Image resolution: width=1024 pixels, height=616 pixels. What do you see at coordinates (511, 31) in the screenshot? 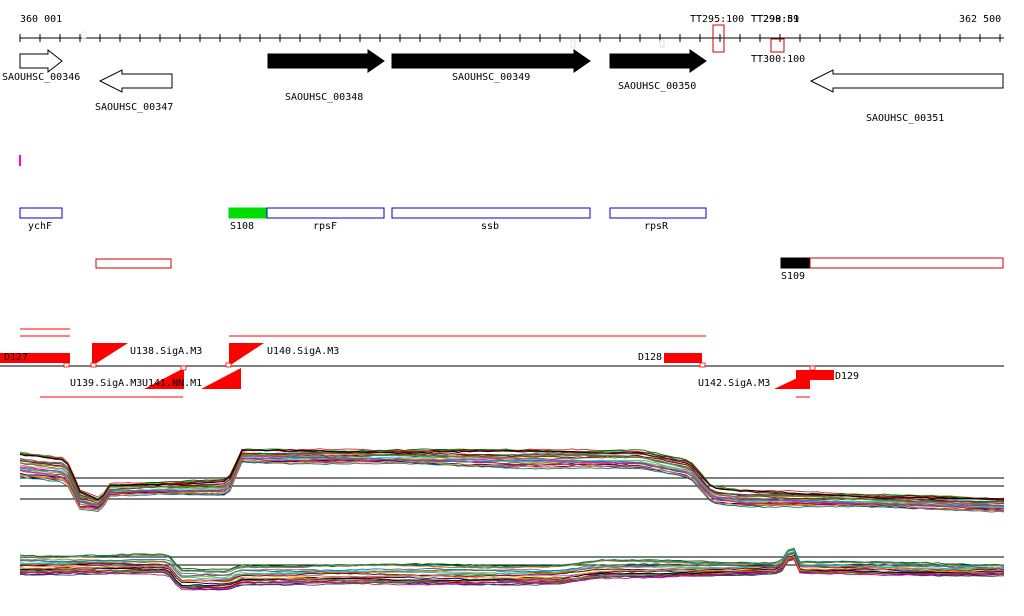
I see `coordinate-ruler: 360 001 362 500` at bounding box center [511, 31].